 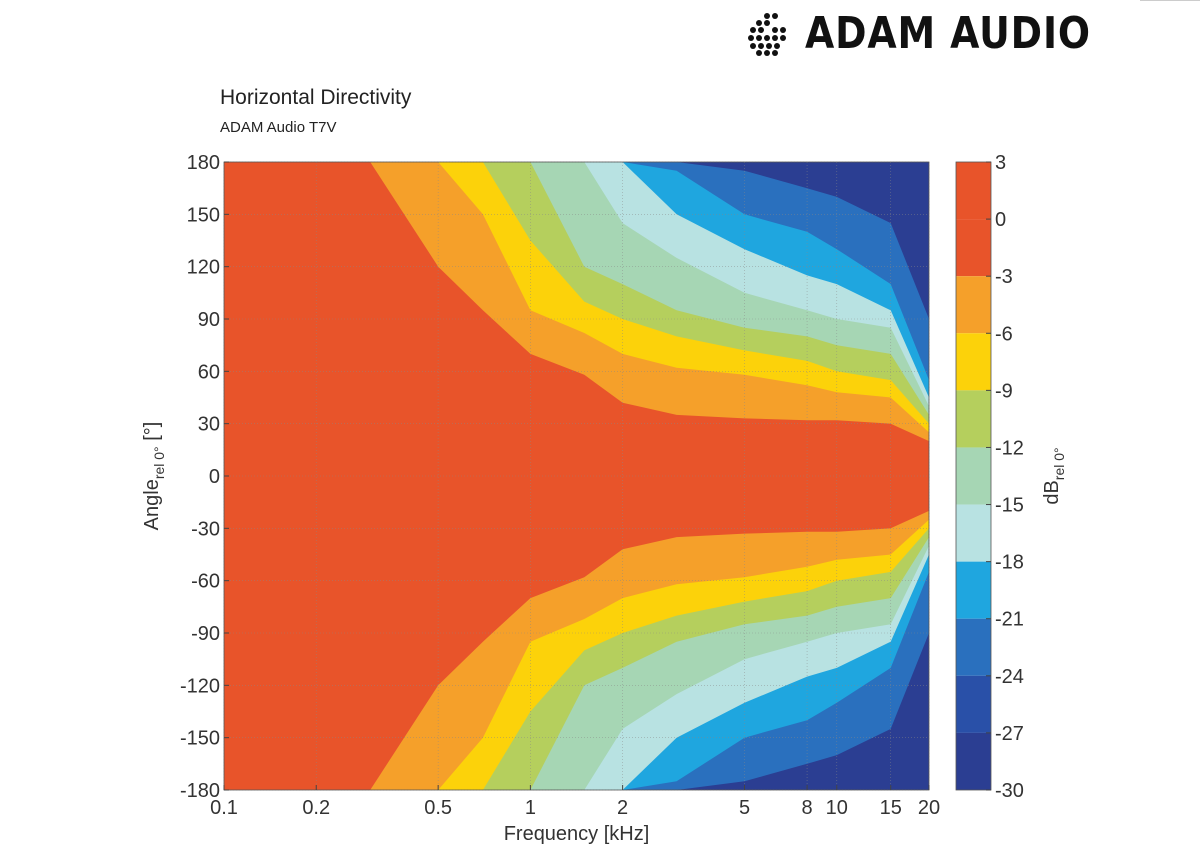 I want to click on y-tick-label: -180, so click(x=200, y=791).